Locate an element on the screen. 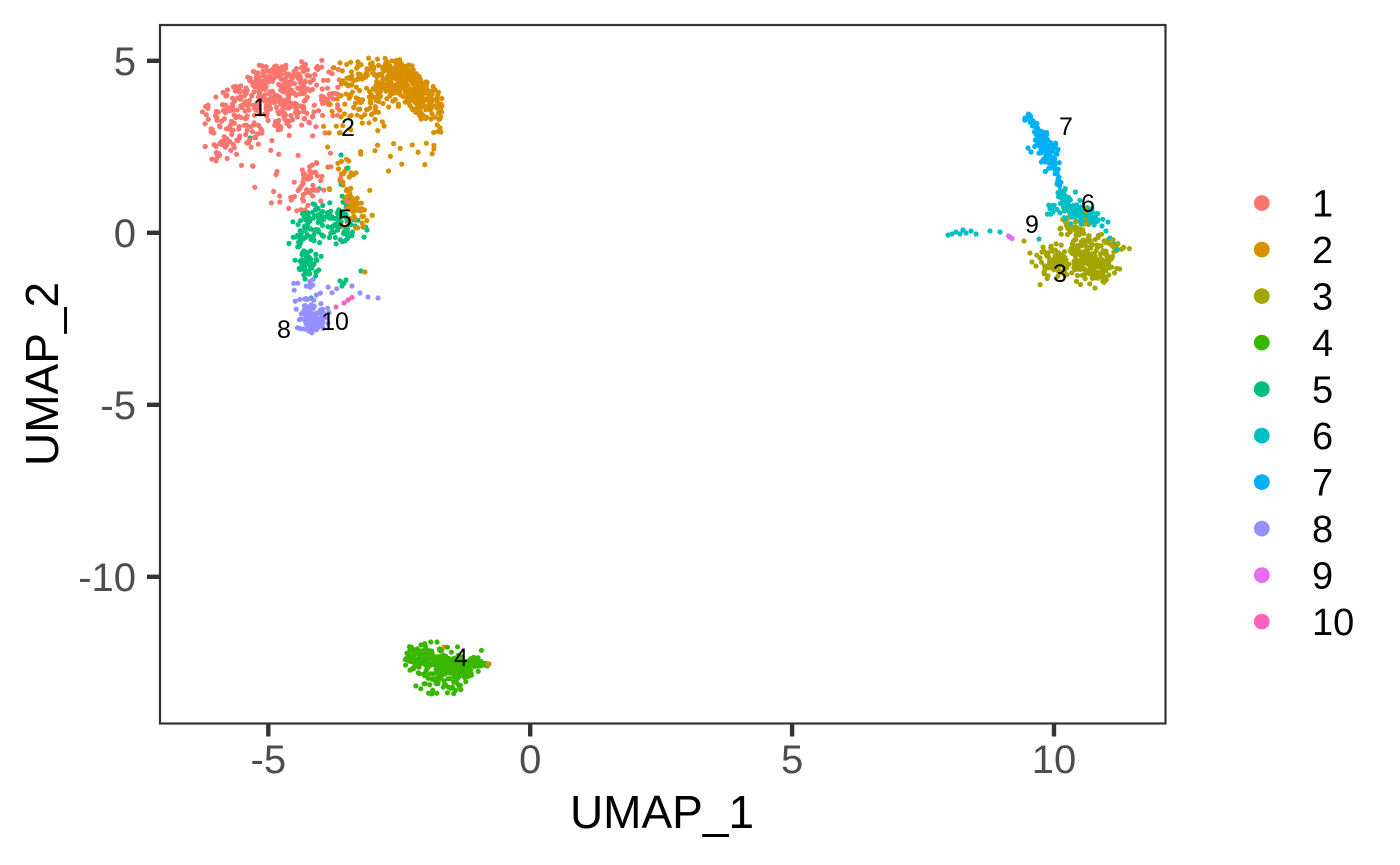  svg-text: UMAP_2 is located at coordinates (42, 374).